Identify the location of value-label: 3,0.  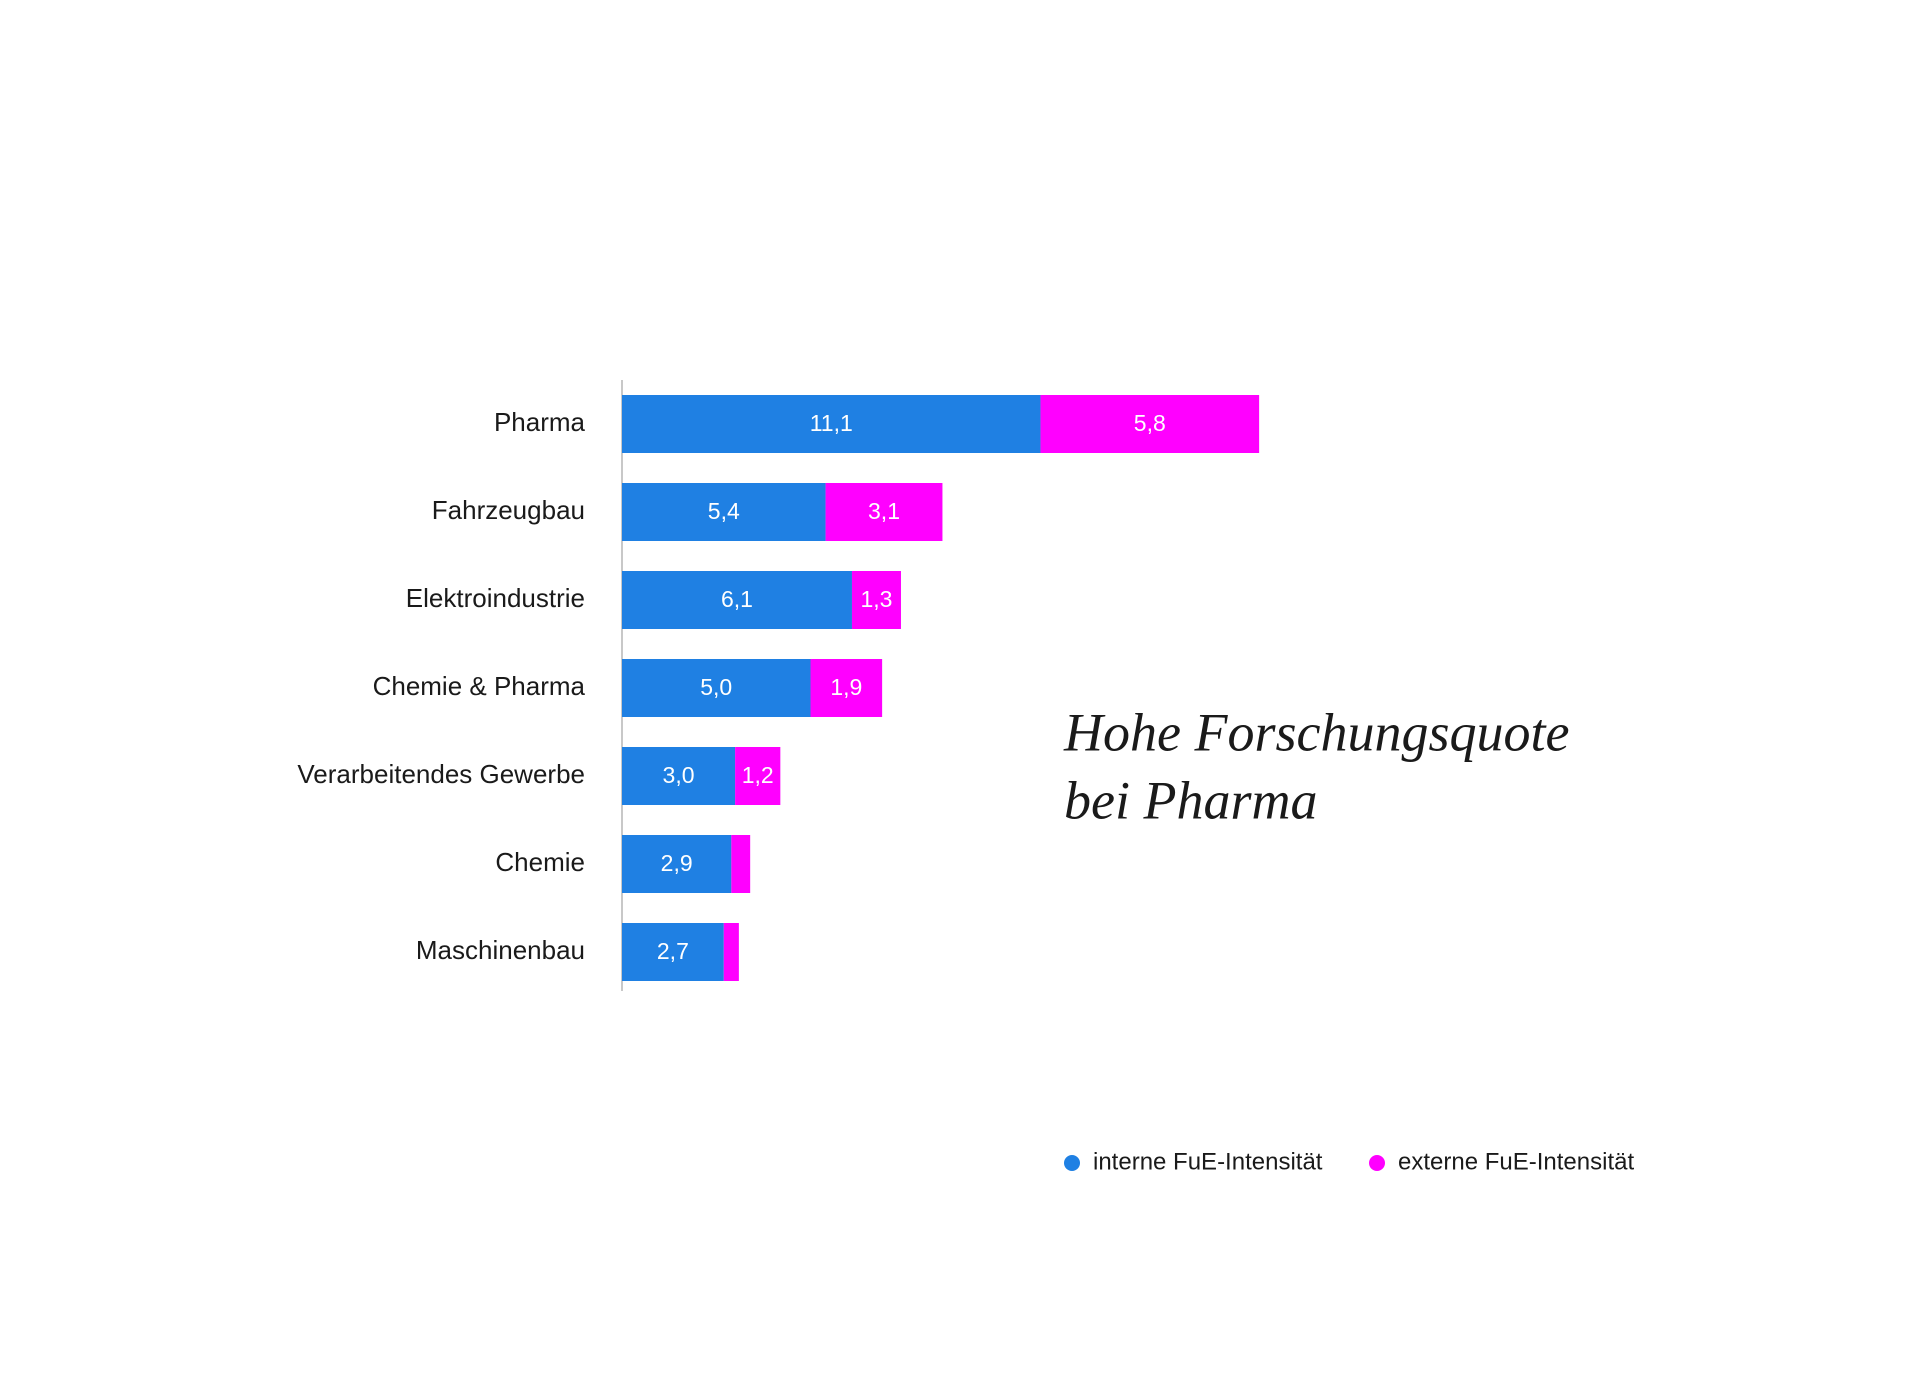
(679, 775).